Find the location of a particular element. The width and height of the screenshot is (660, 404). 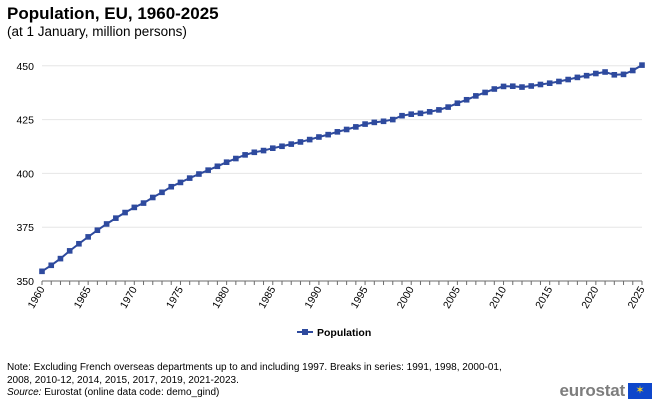

data-point-2008 is located at coordinates (485, 92).